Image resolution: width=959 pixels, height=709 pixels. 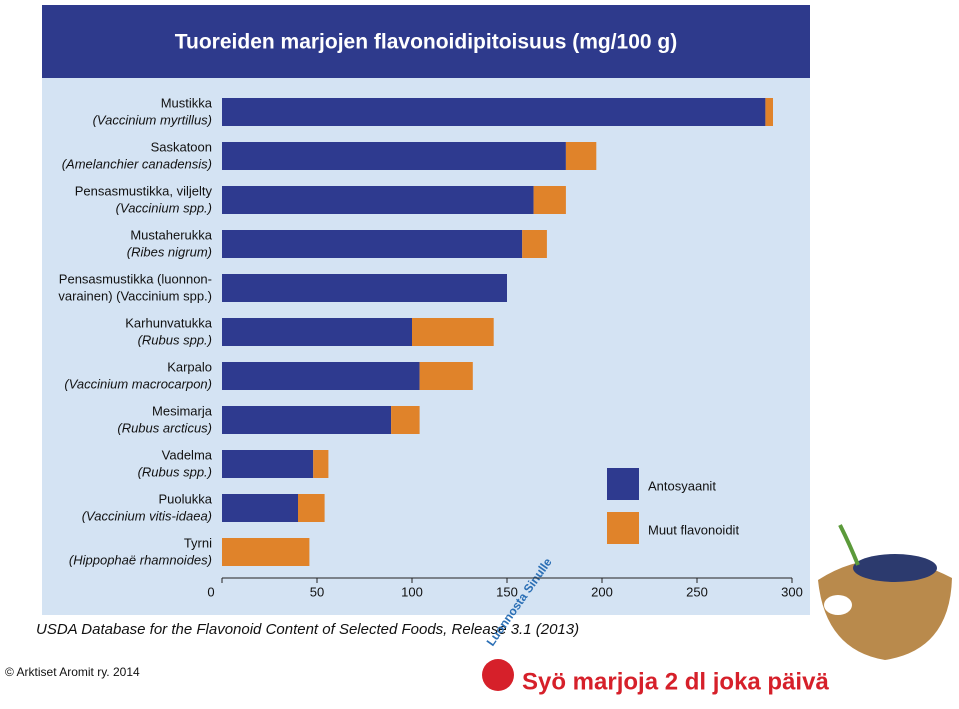 What do you see at coordinates (164, 207) in the screenshot?
I see `category-label: (Vaccinium spp.)` at bounding box center [164, 207].